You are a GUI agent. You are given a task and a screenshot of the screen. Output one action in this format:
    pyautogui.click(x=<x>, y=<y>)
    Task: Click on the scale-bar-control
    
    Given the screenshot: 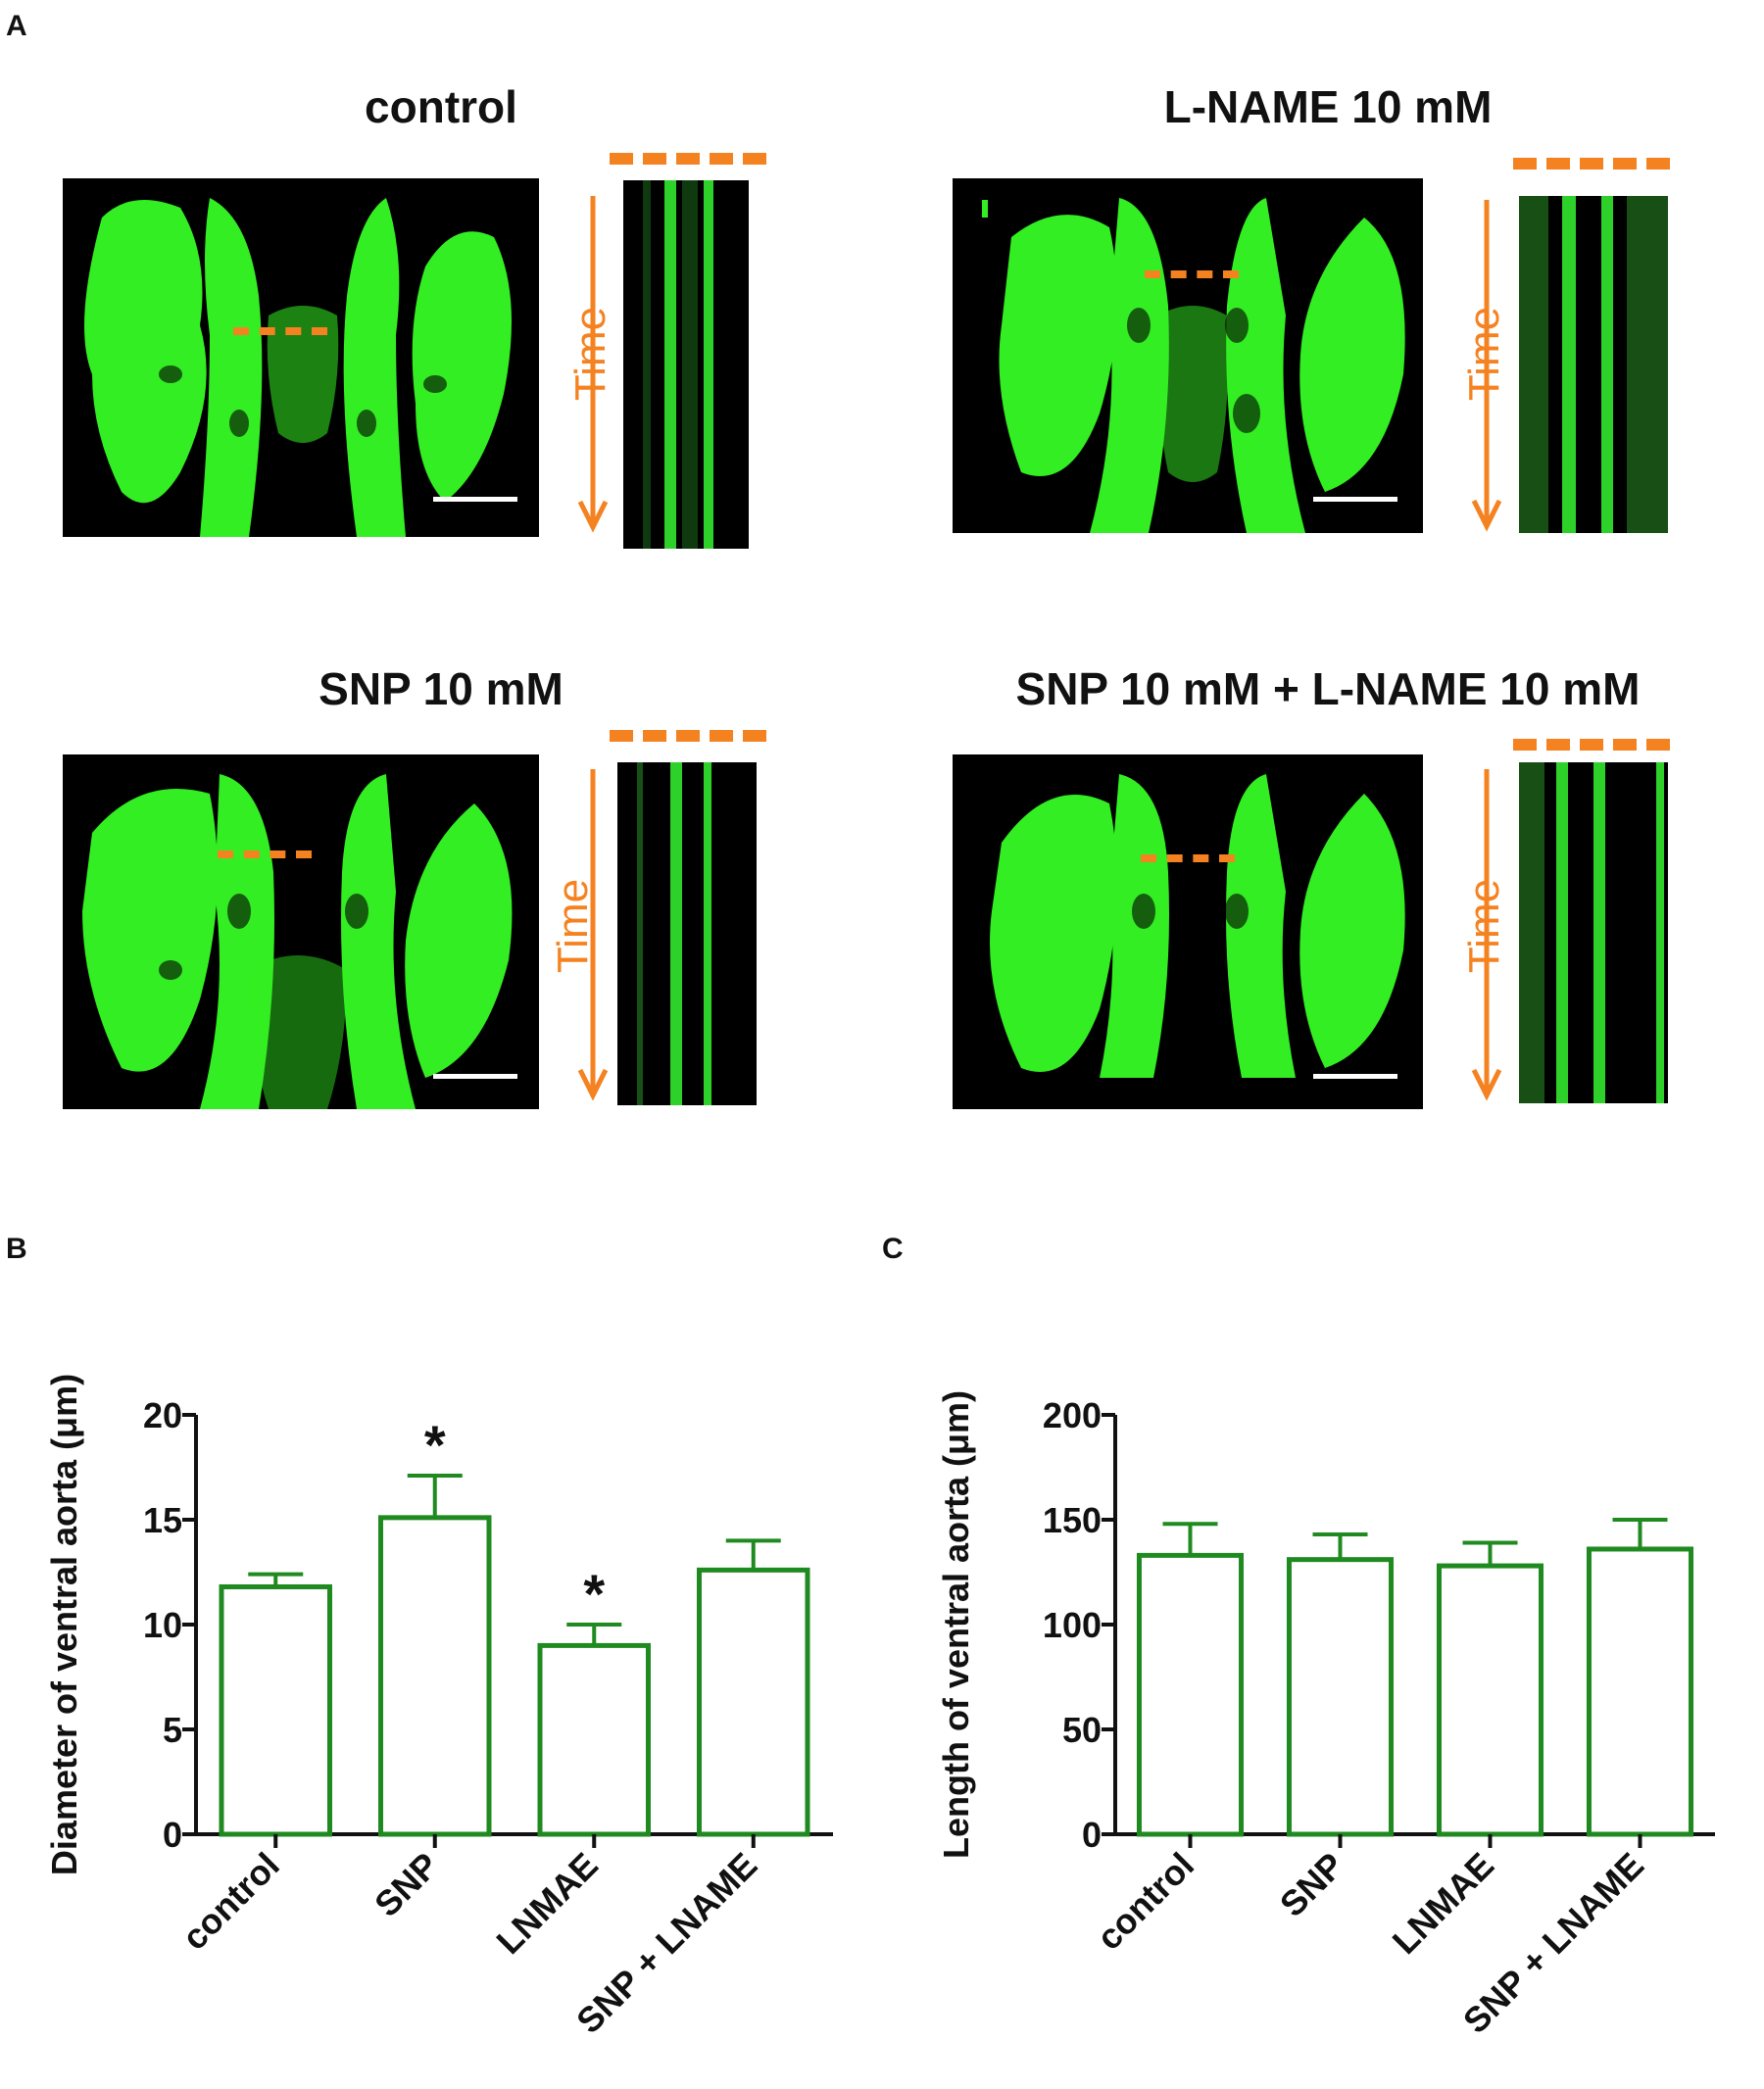 What is the action you would take?
    pyautogui.click(x=475, y=499)
    